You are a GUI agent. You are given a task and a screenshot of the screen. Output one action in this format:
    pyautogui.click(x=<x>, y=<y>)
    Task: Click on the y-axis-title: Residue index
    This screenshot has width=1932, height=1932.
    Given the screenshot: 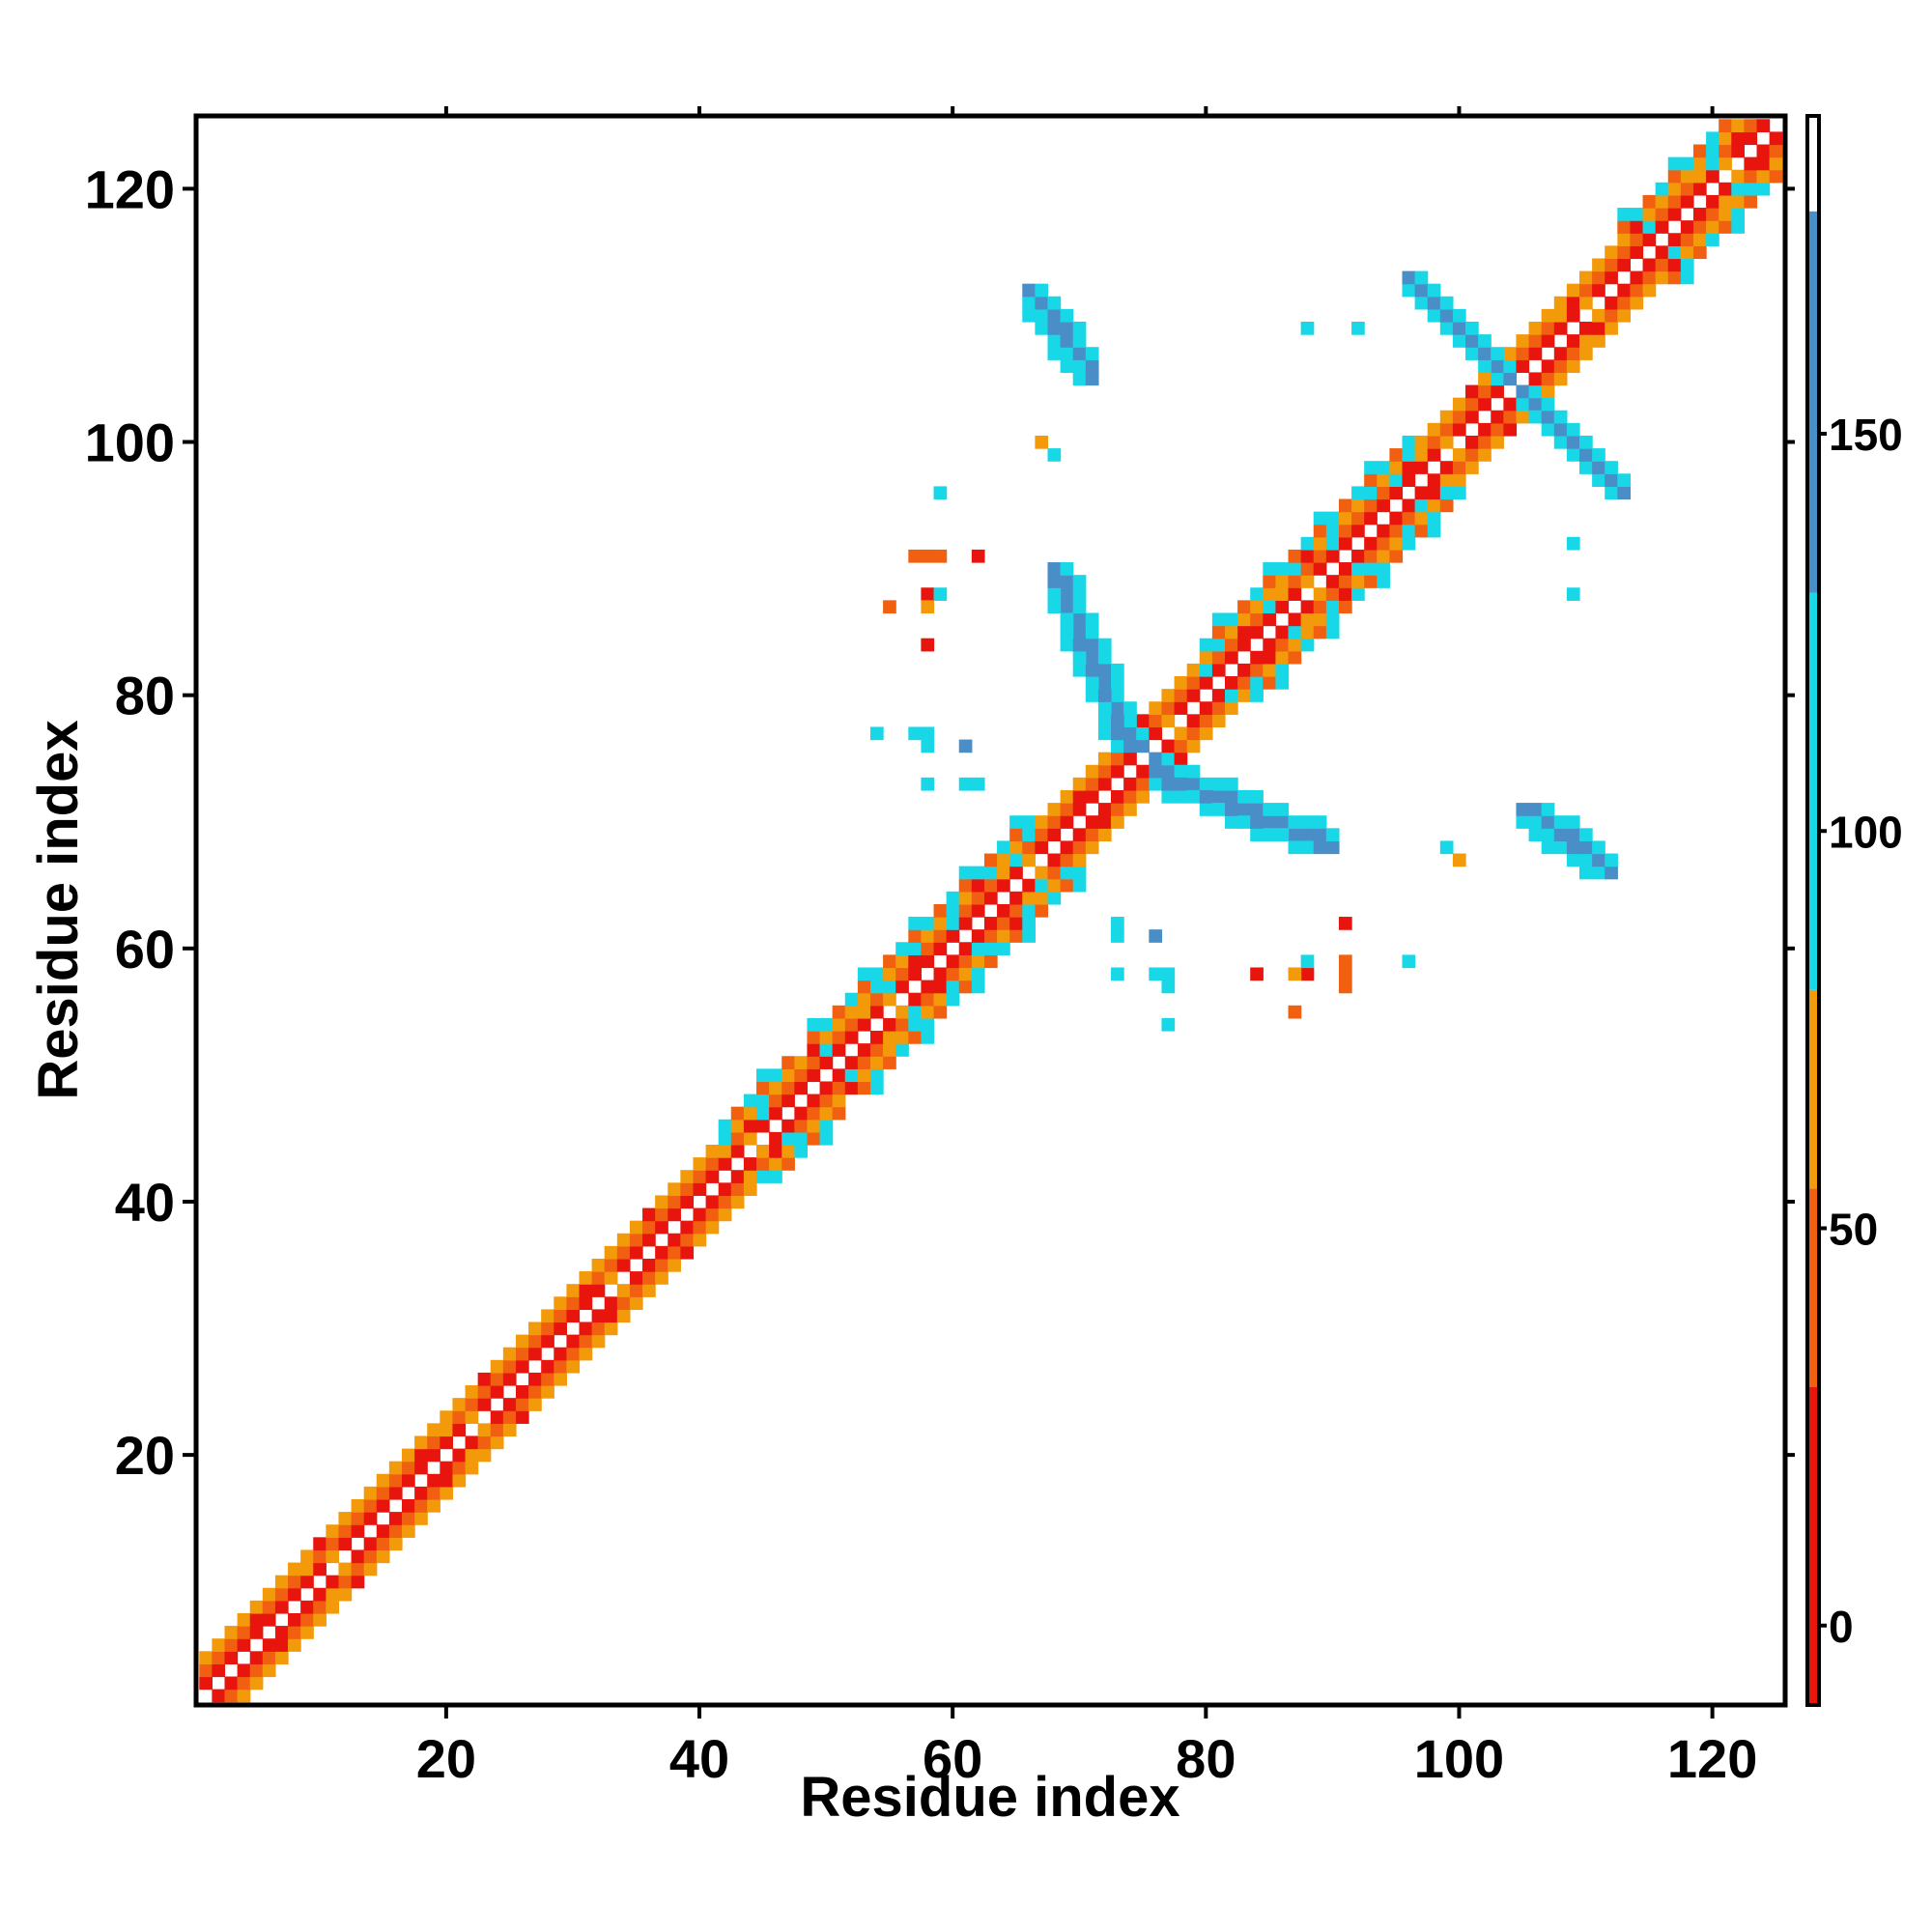 What is the action you would take?
    pyautogui.click(x=58, y=909)
    